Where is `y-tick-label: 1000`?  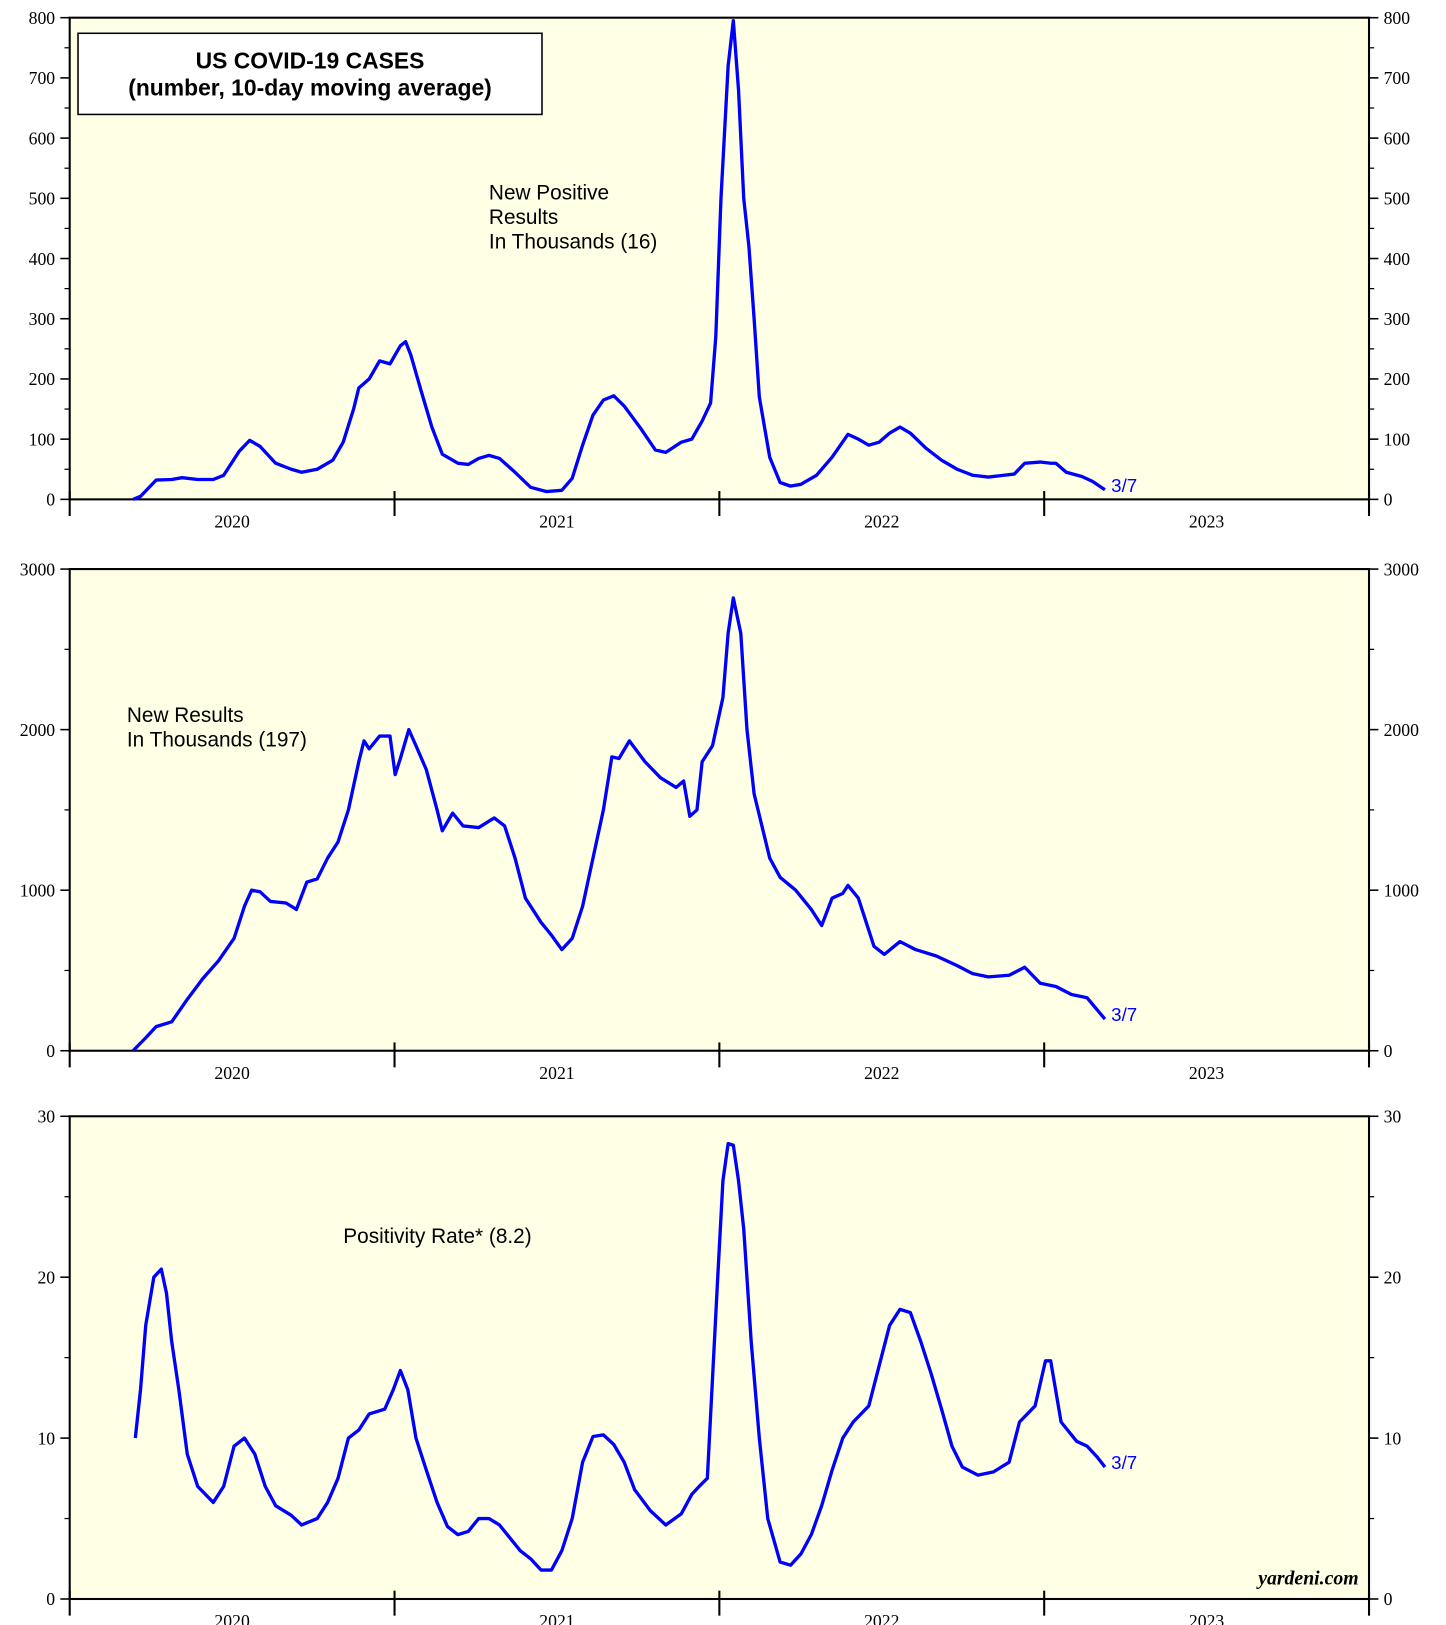
y-tick-label: 1000 is located at coordinates (38, 890).